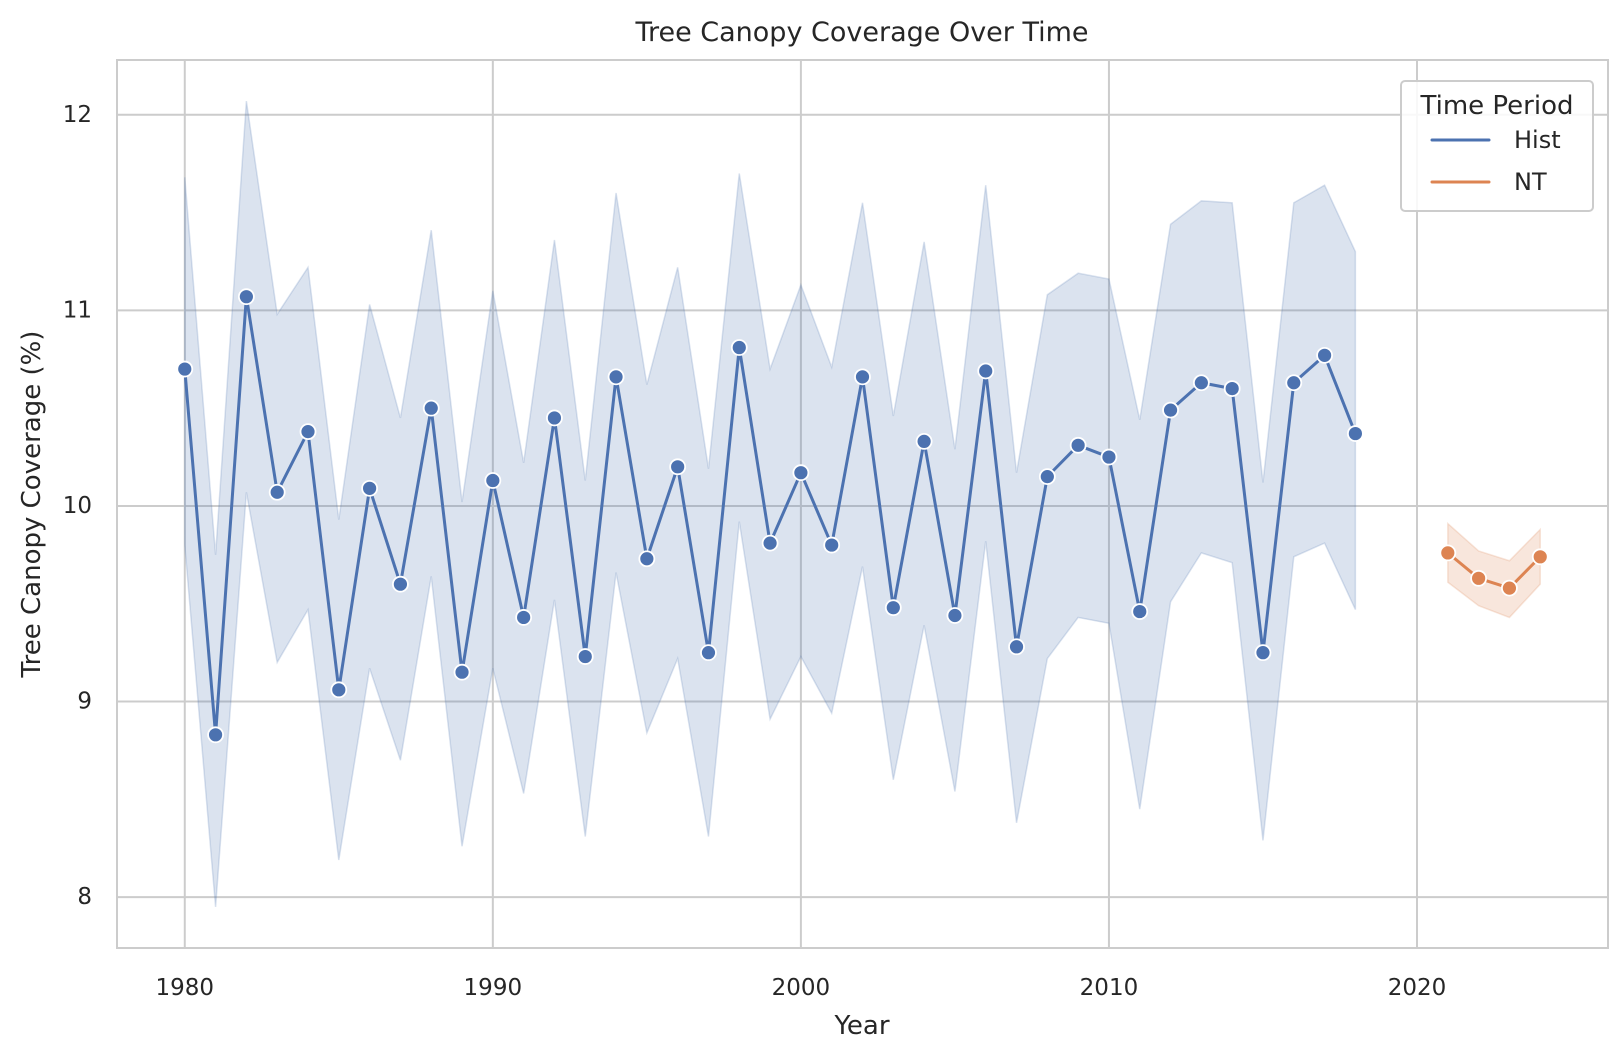  I want to click on data-point-hist-1989, so click(462, 672).